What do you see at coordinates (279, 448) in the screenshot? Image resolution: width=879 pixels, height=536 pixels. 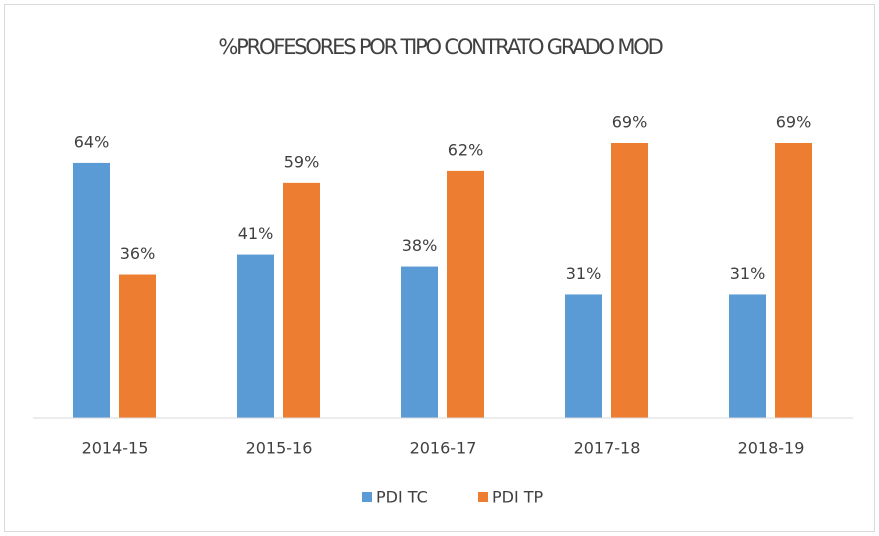 I see `x-tick-label: 2015-16` at bounding box center [279, 448].